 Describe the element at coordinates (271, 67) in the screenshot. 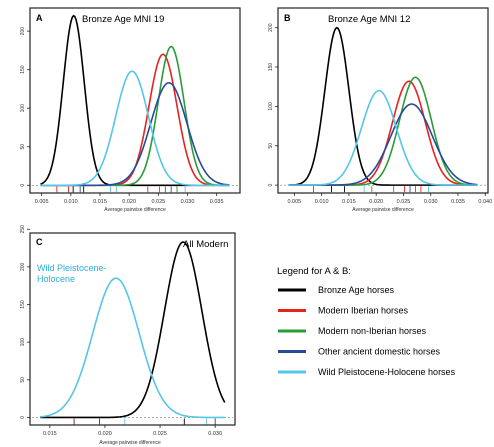

I see `panel-b-y-tick-label: 150` at that location.